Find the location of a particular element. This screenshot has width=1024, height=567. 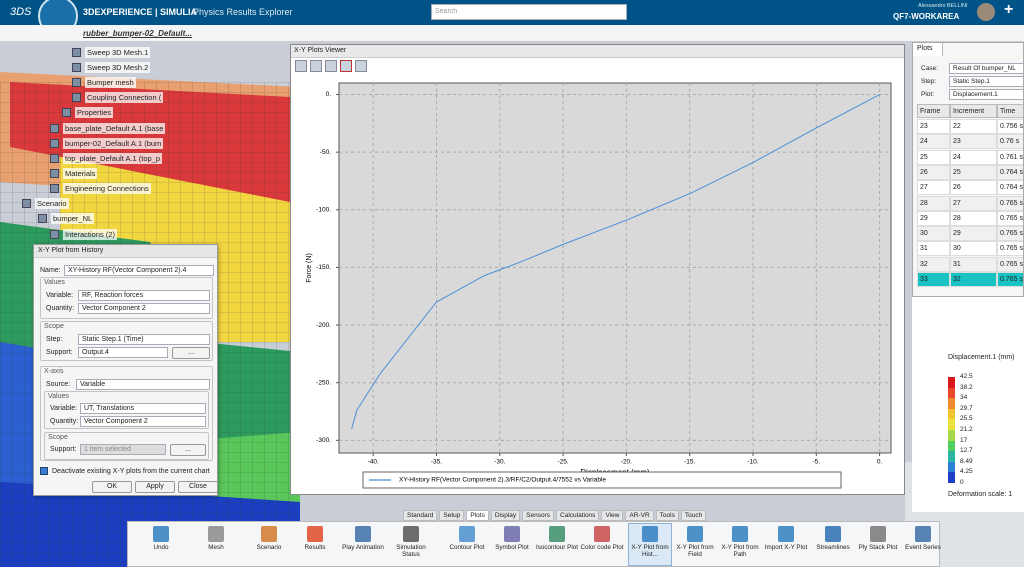

toolbar-button: Mesh is located at coordinates (216, 547).